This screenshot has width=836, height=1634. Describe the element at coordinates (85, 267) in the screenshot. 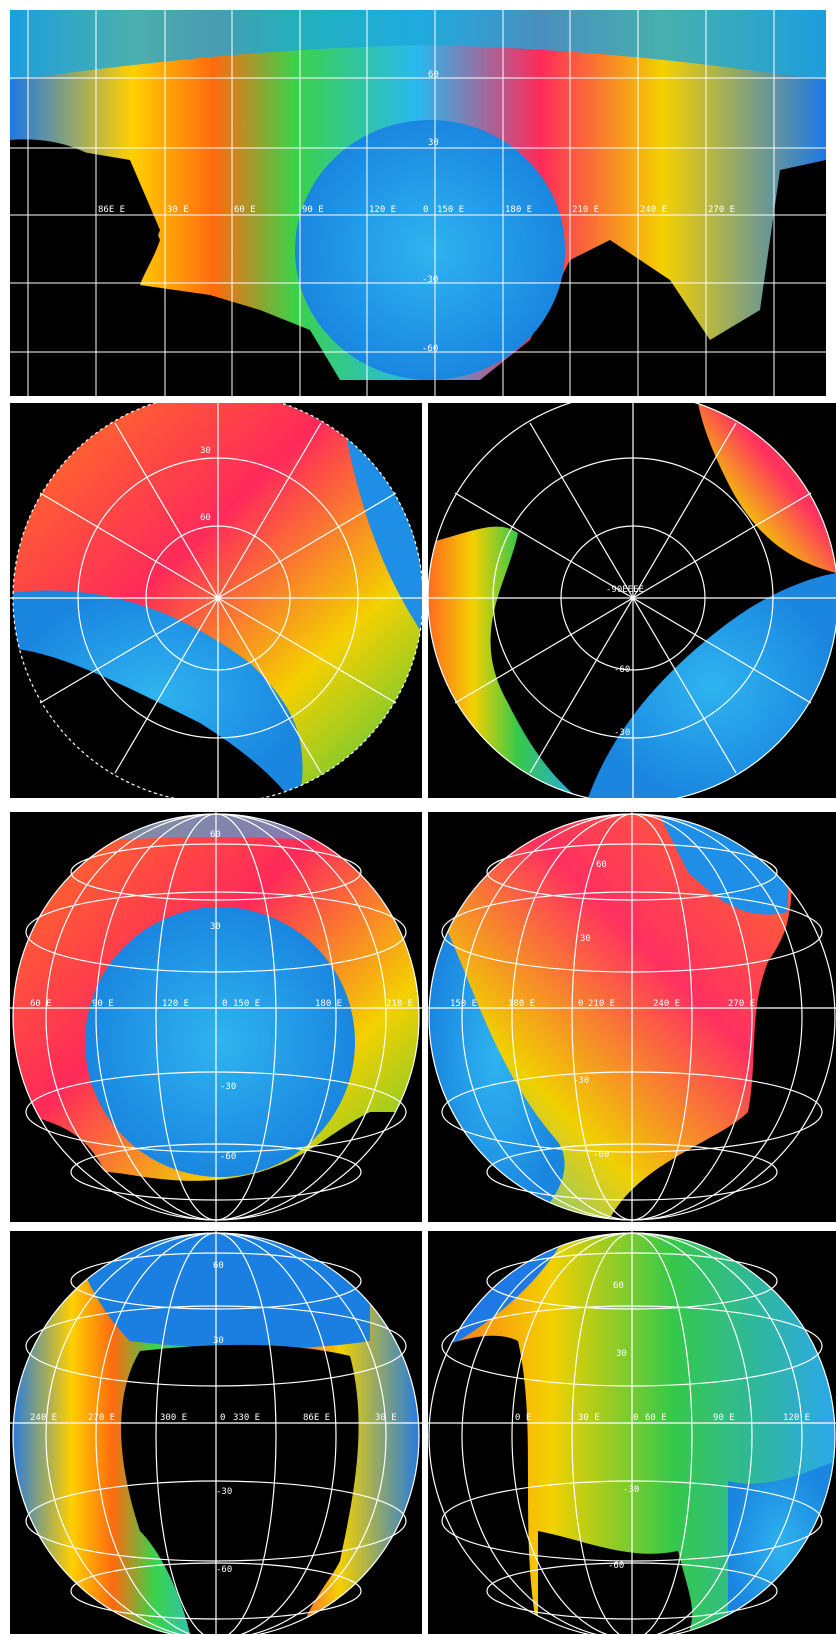

I see `terrain-void-left` at that location.